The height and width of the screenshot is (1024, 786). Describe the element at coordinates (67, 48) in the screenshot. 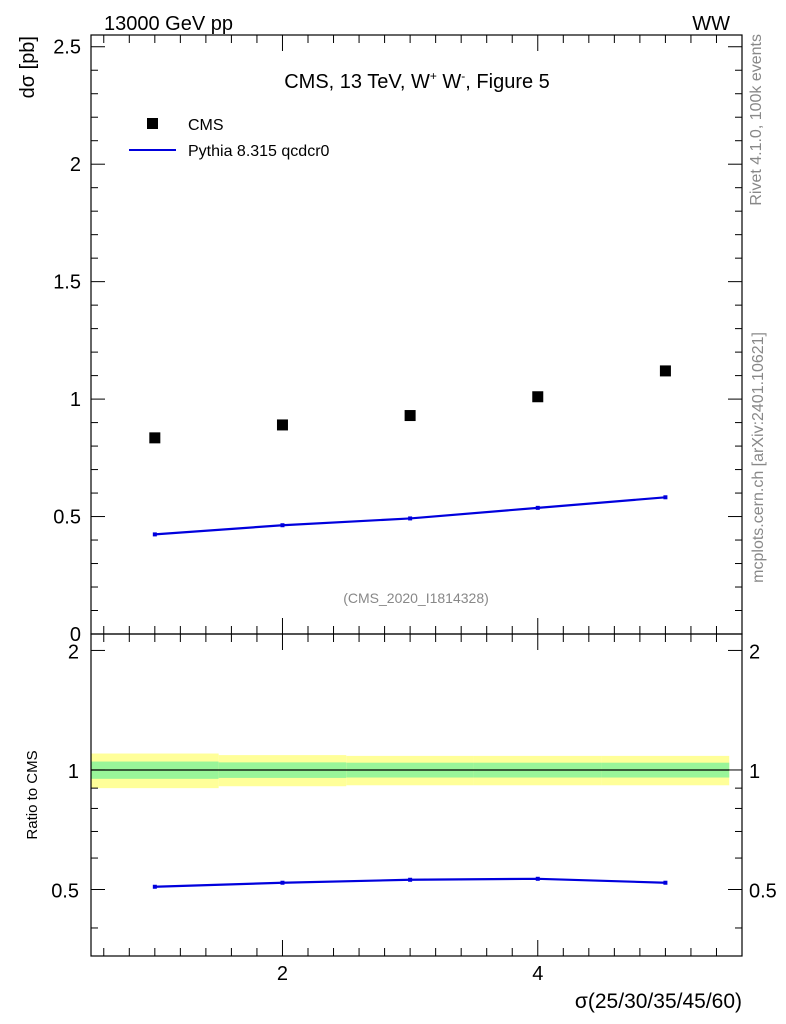

I see `main-ytick-label: 2.5` at that location.